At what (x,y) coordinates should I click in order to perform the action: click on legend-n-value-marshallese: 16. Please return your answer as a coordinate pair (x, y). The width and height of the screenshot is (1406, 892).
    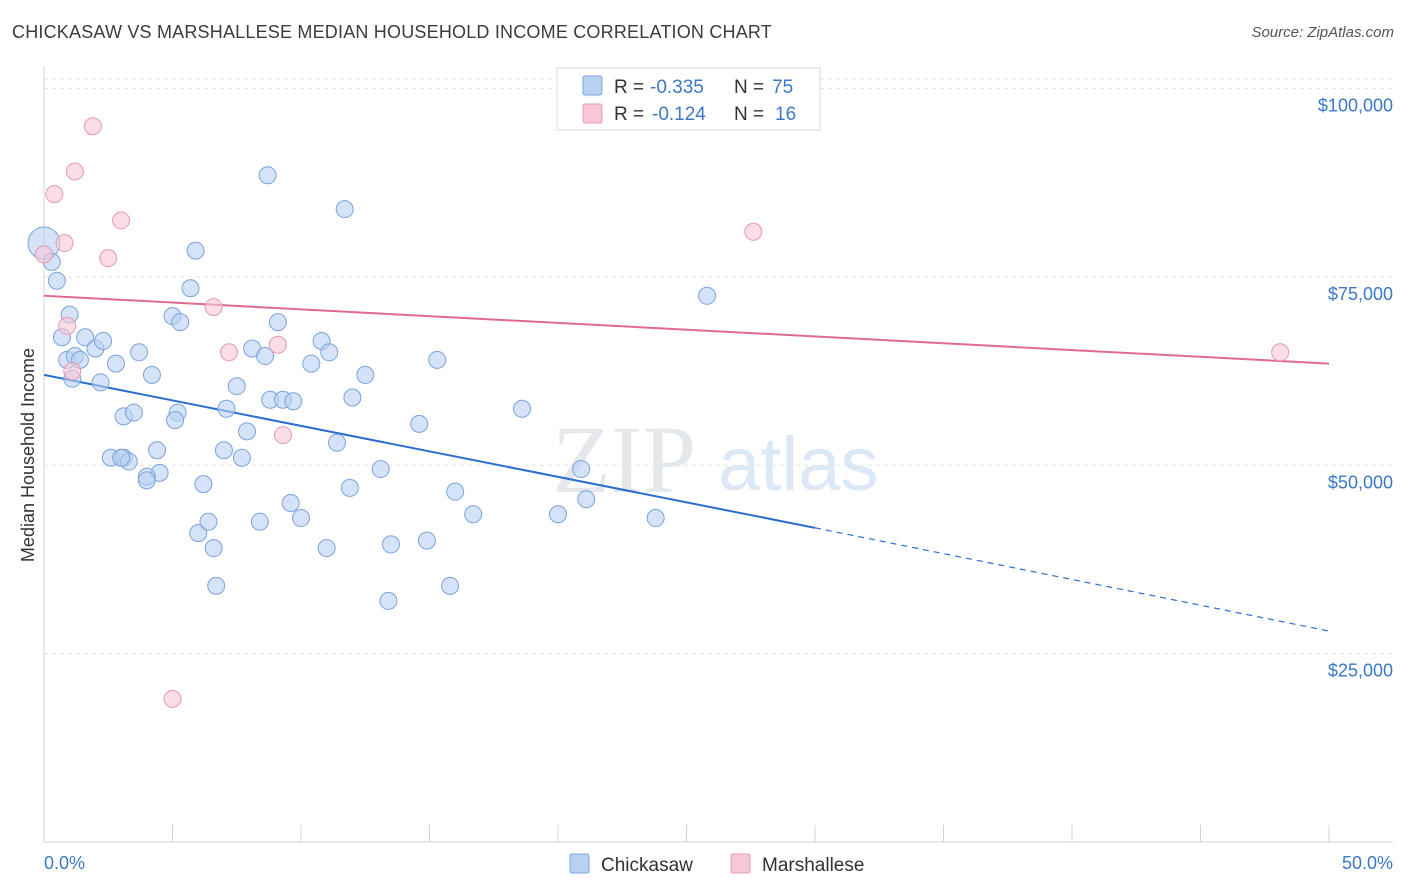
    Looking at the image, I should click on (785, 114).